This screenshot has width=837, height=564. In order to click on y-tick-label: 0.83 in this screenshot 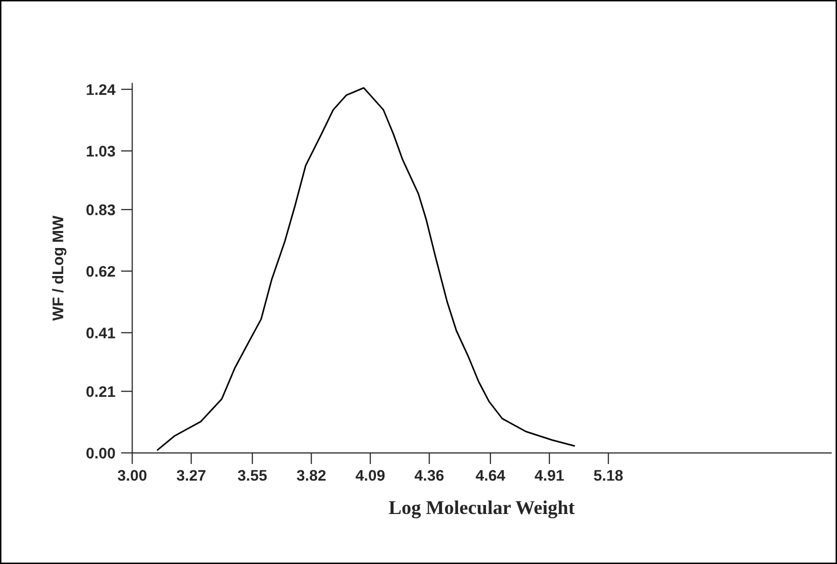, I will do `click(101, 210)`.